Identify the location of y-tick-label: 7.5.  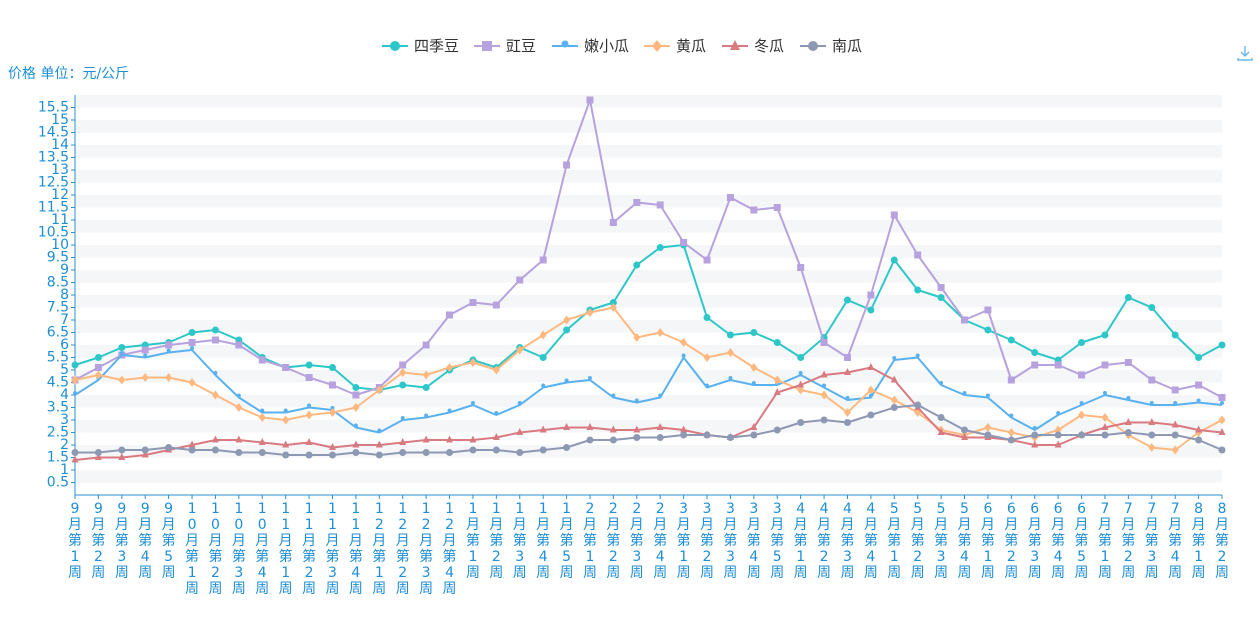
(58, 308).